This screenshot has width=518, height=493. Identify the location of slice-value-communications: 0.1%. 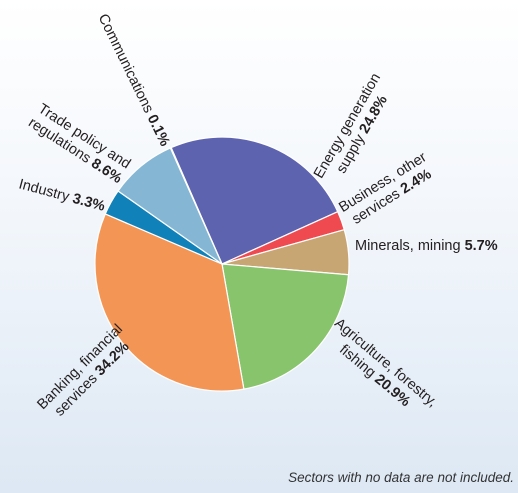
(158, 130).